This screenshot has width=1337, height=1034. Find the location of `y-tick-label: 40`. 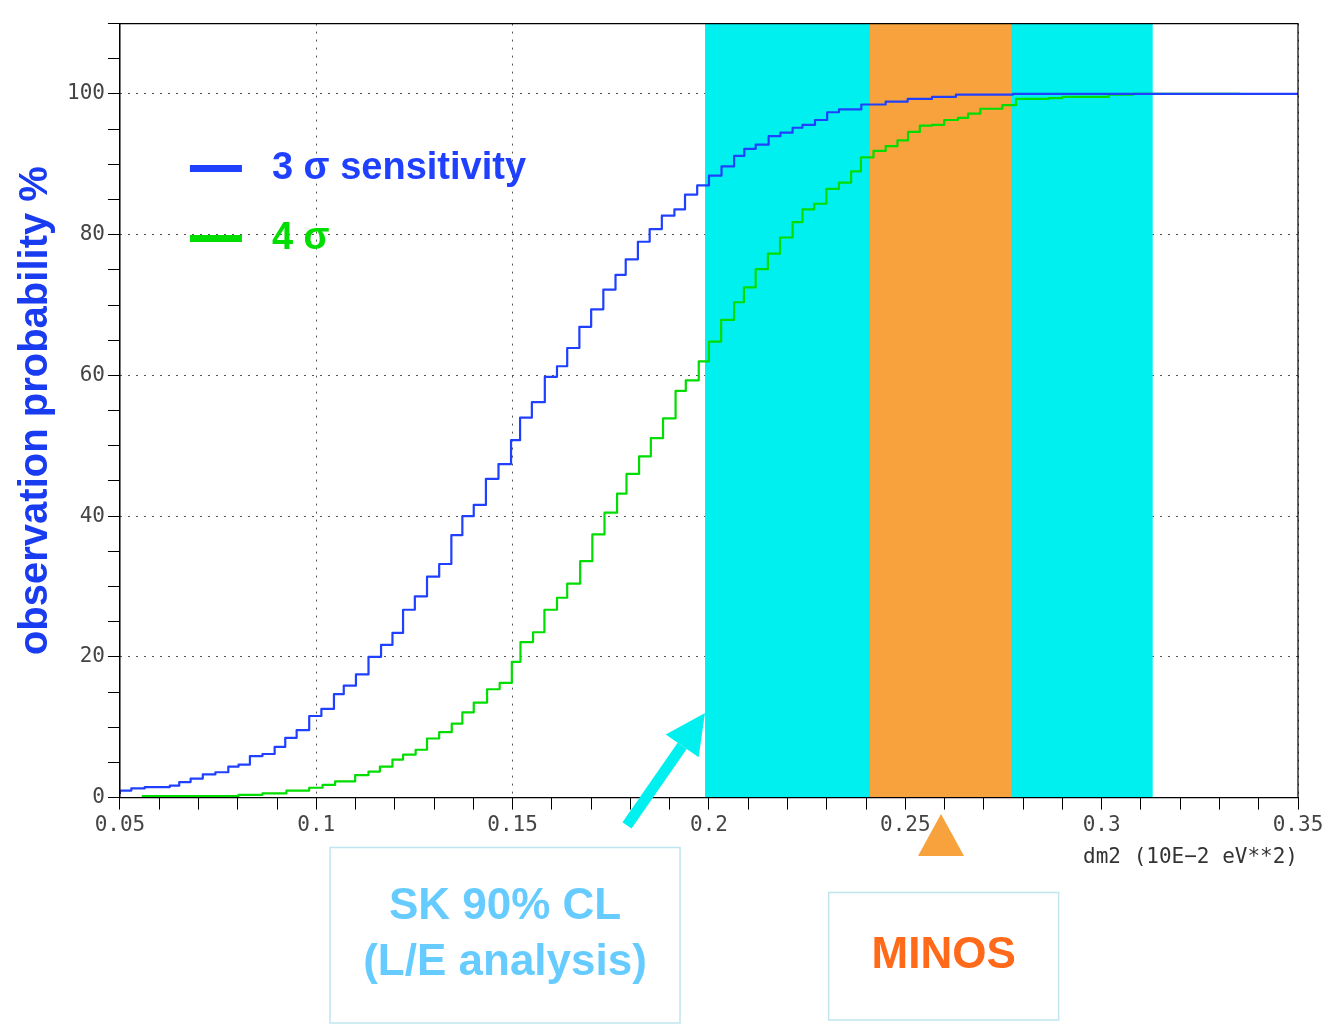

y-tick-label: 40 is located at coordinates (92, 514).